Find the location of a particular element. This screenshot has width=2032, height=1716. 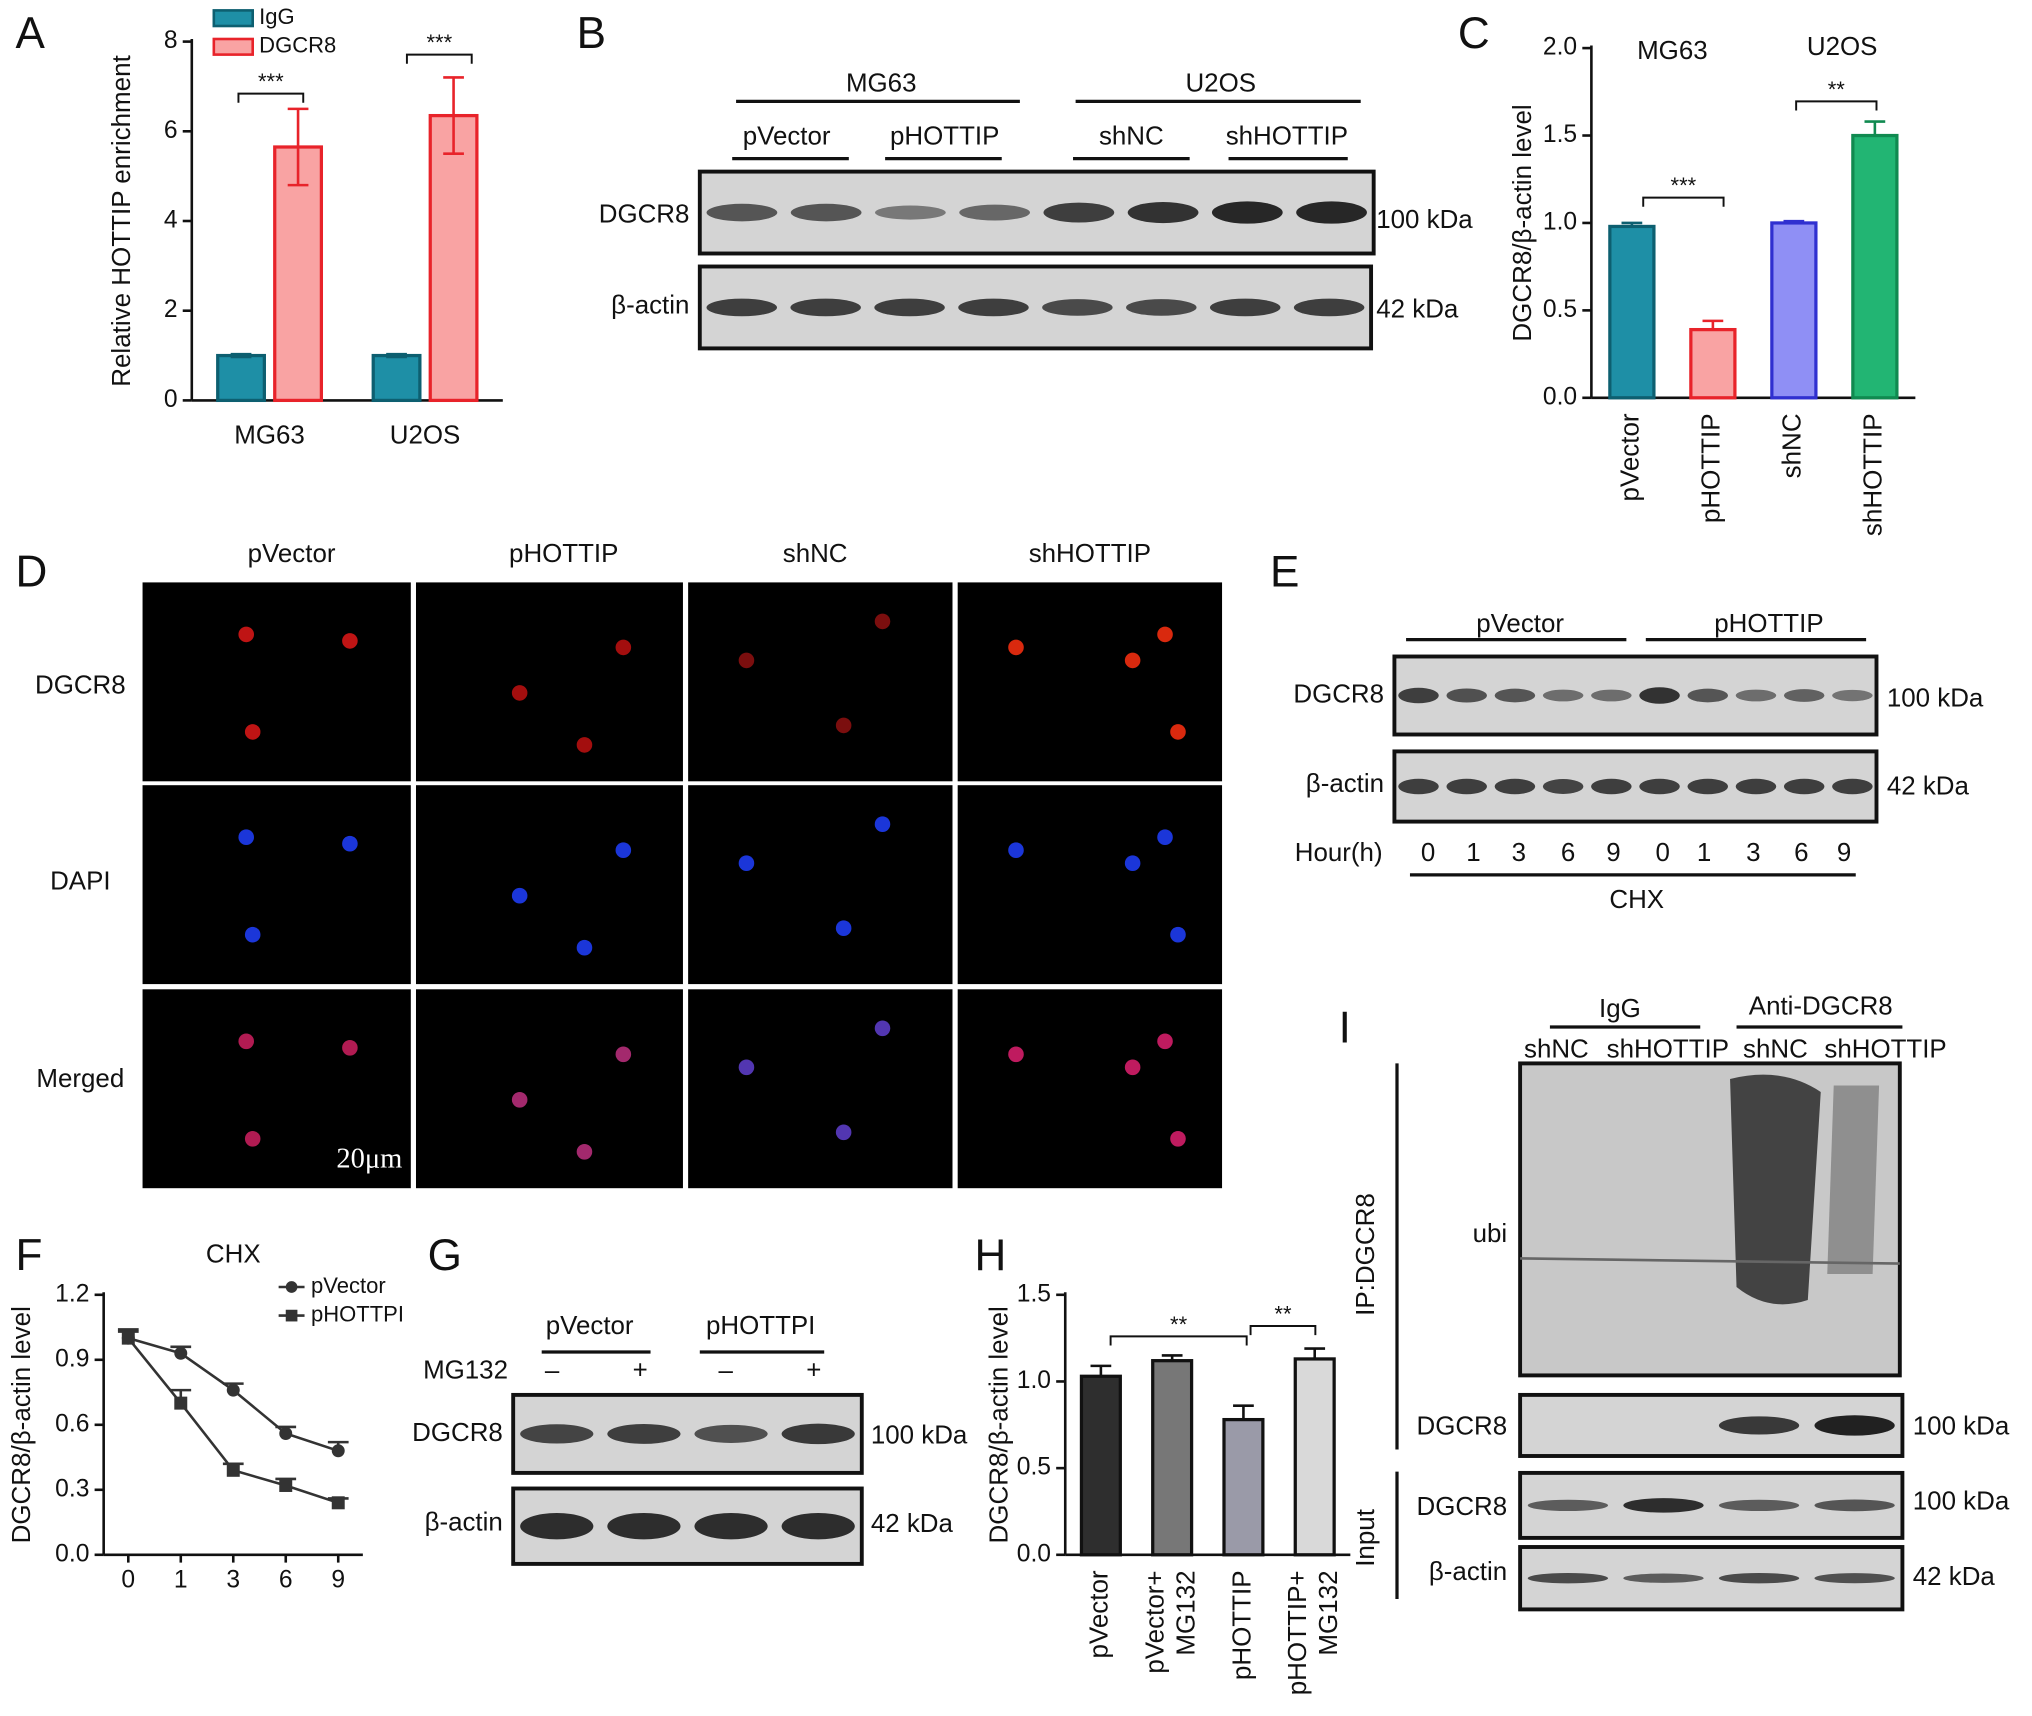

x-tick-label: shNC is located at coordinates (1793, 445).